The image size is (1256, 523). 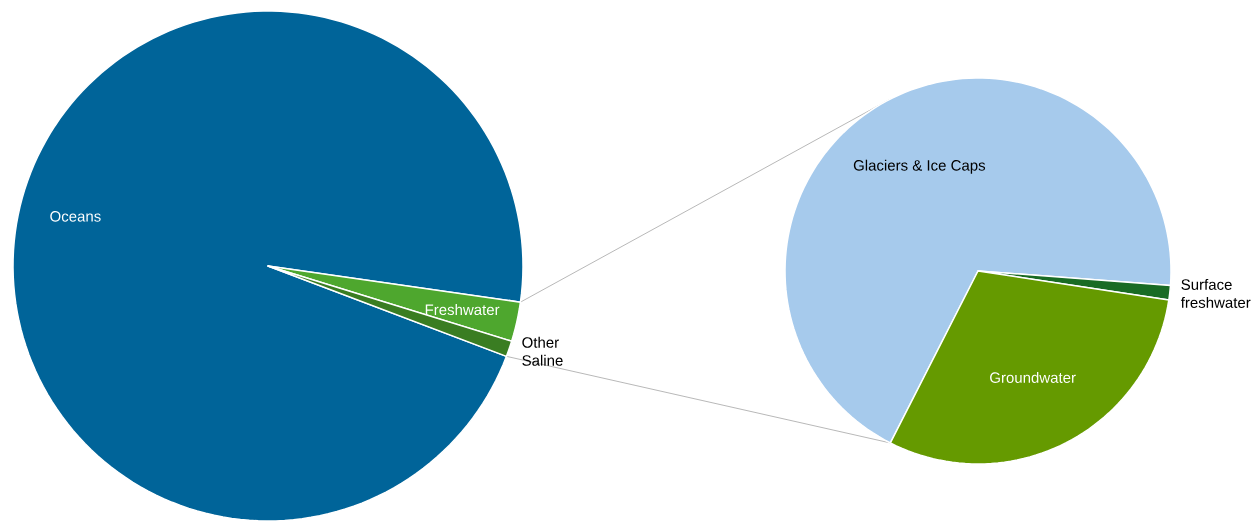 What do you see at coordinates (1033, 377) in the screenshot?
I see `slice-label: Groundwater` at bounding box center [1033, 377].